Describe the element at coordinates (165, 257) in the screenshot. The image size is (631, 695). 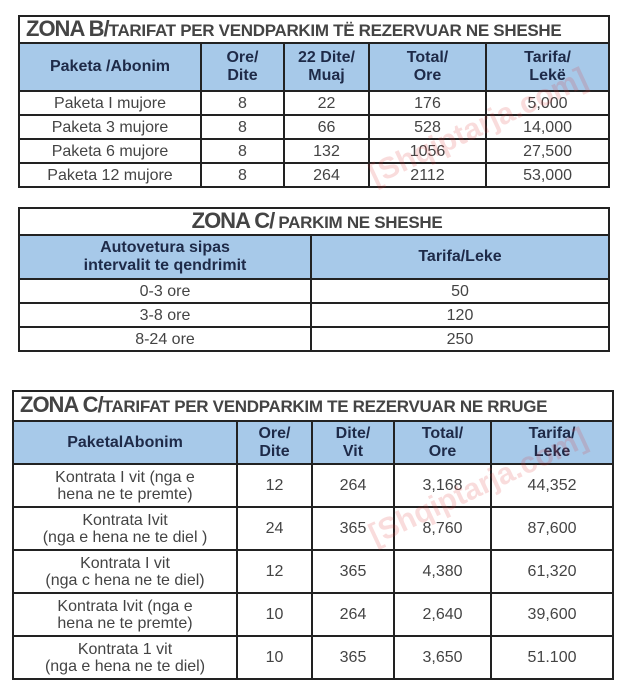
I see `column-header: Autovetura sipas intervalit te qendrimit` at that location.